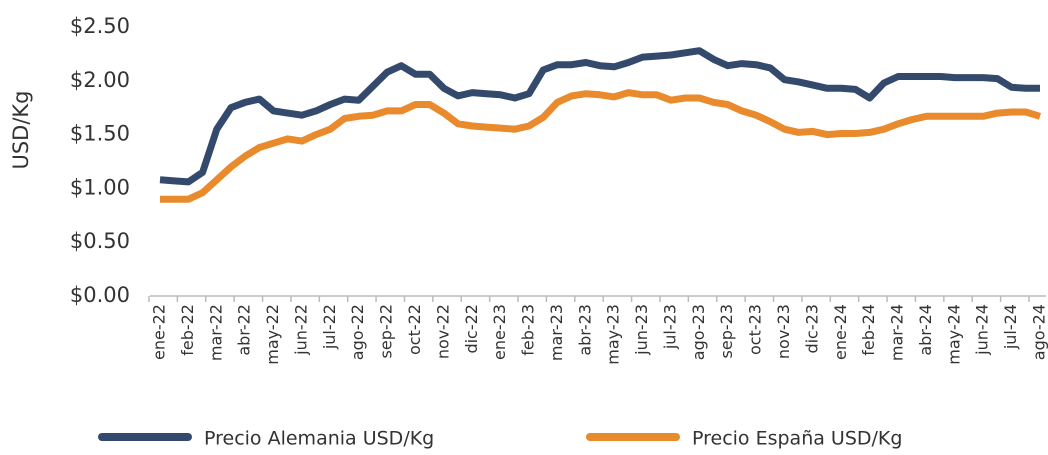 The image size is (1048, 455). Describe the element at coordinates (783, 331) in the screenshot. I see `x-tick-label: nov-23` at that location.